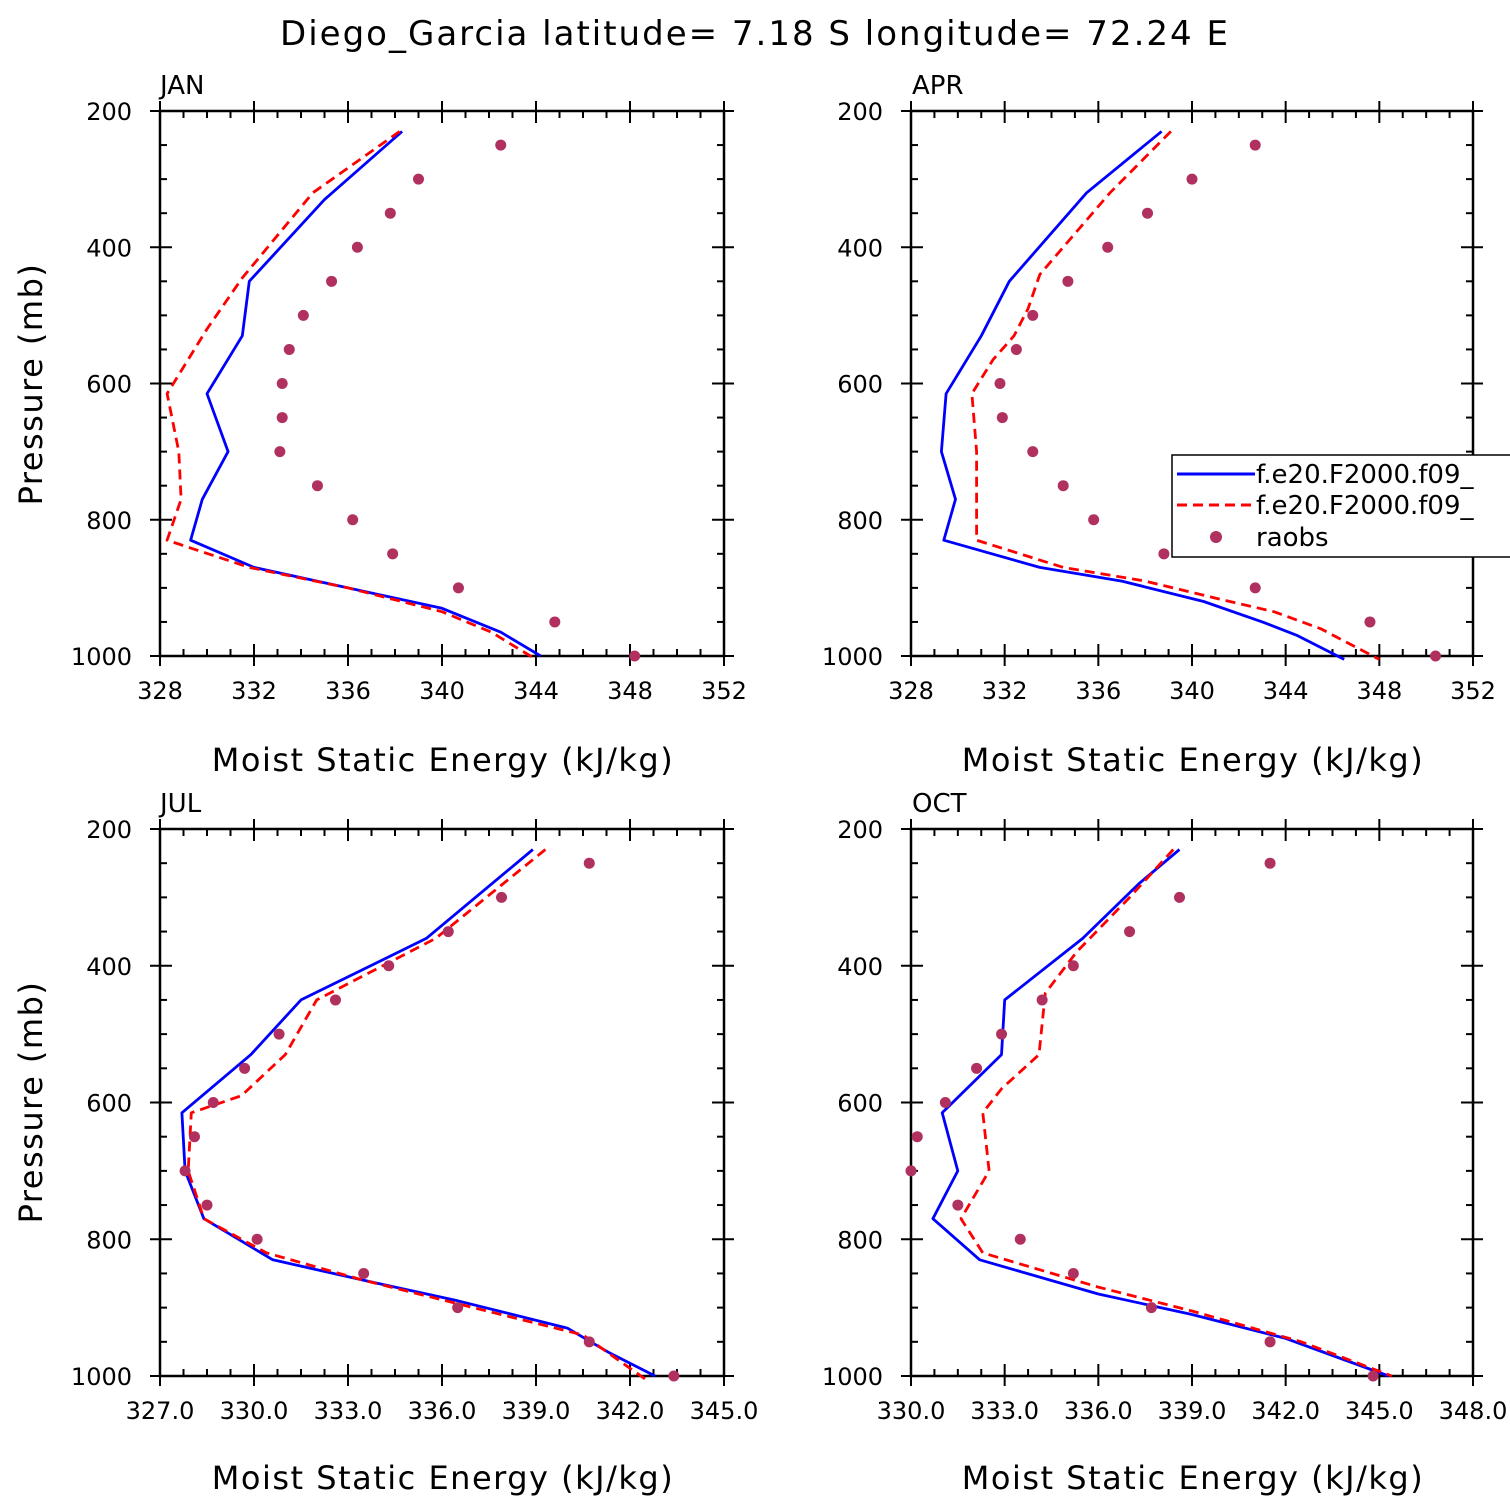  I want to click on x-tick-label: 352, so click(724, 691).